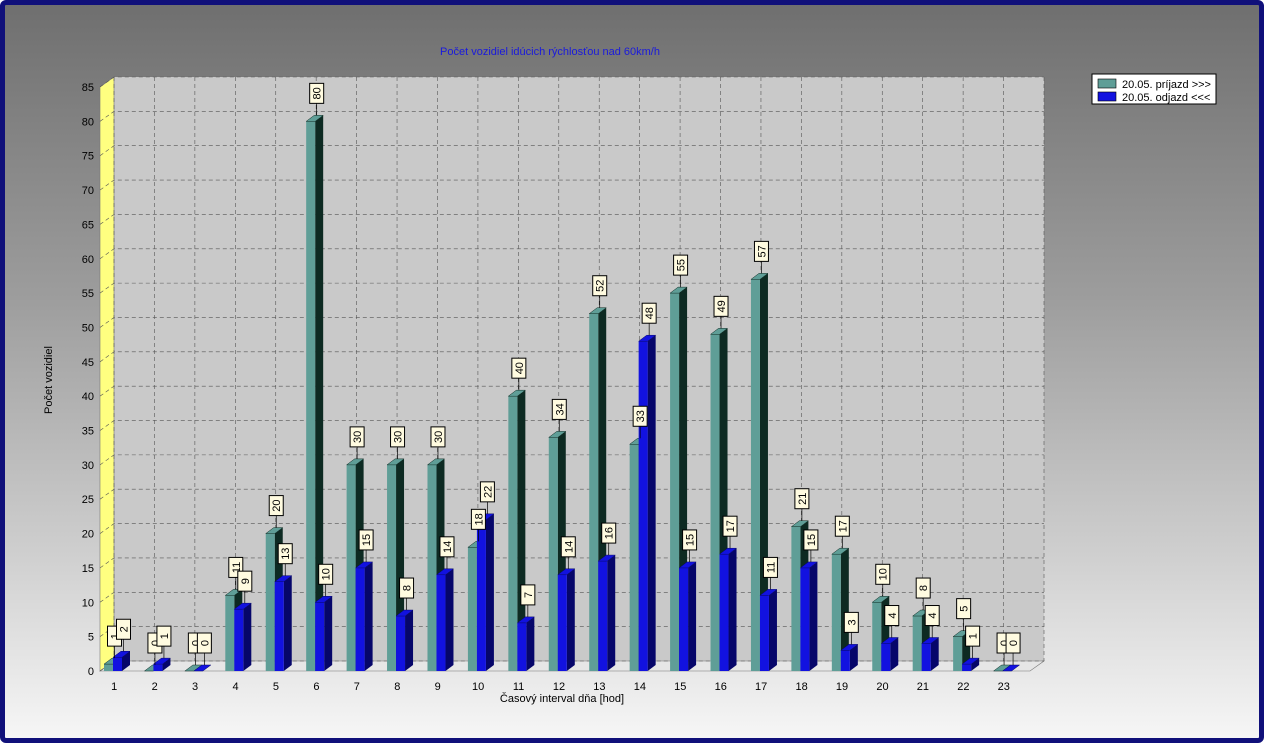 The image size is (1264, 743). What do you see at coordinates (721, 687) in the screenshot?
I see `x-tick-label: 16` at bounding box center [721, 687].